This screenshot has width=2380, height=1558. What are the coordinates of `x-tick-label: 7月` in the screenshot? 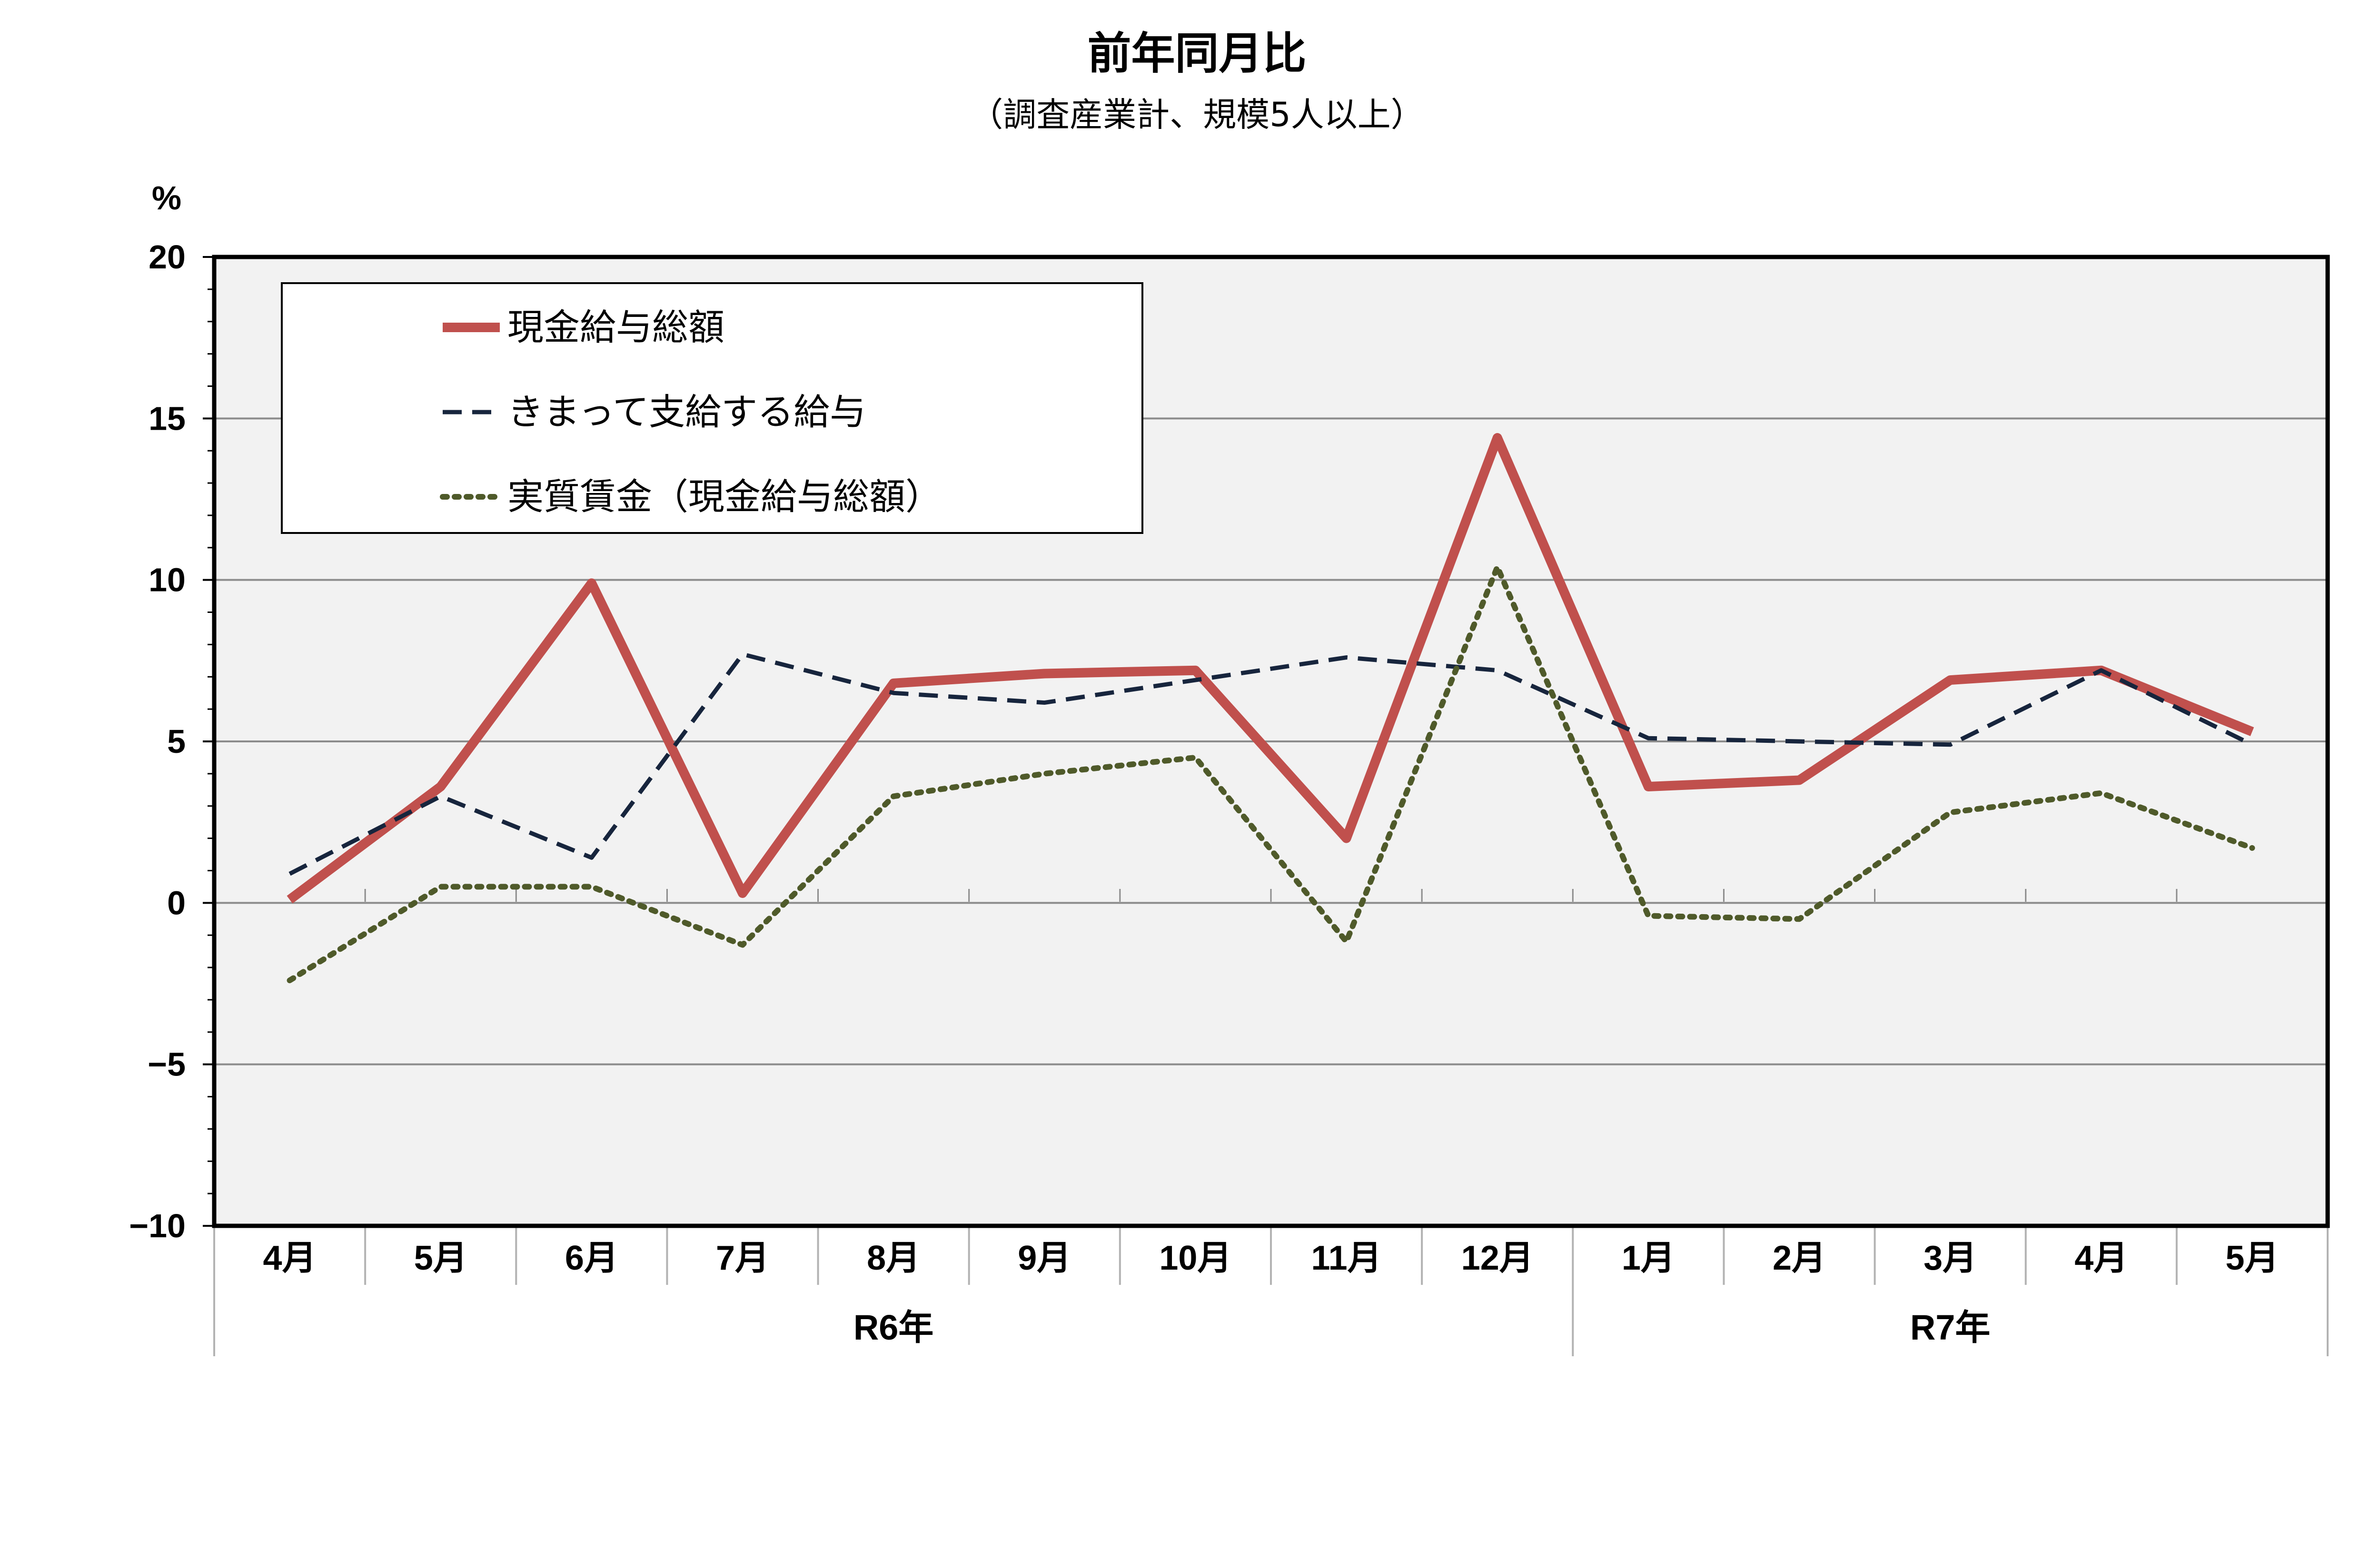 It's located at (742, 1258).